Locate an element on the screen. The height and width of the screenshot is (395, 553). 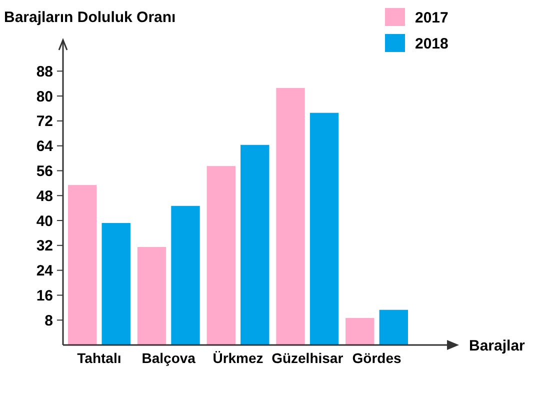
x-tick-label: Gördes is located at coordinates (377, 358).